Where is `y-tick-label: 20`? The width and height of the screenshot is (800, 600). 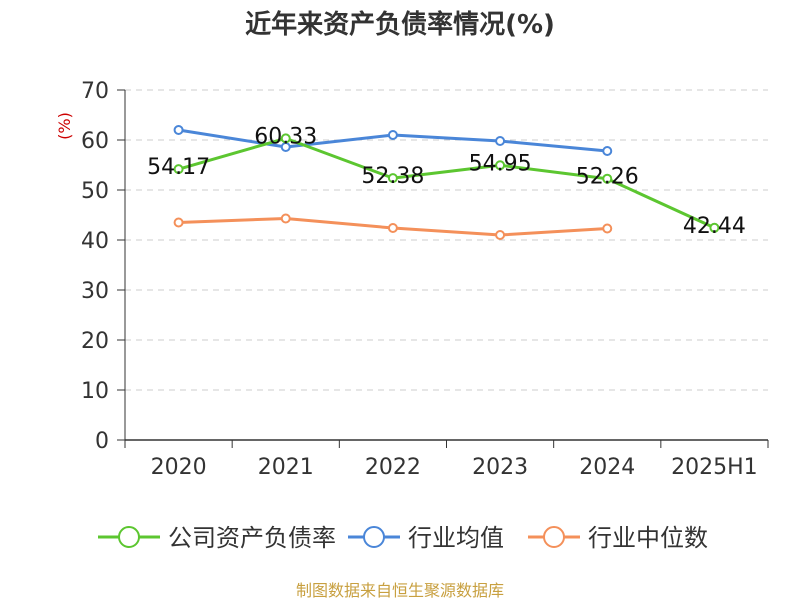 y-tick-label: 20 is located at coordinates (95, 341).